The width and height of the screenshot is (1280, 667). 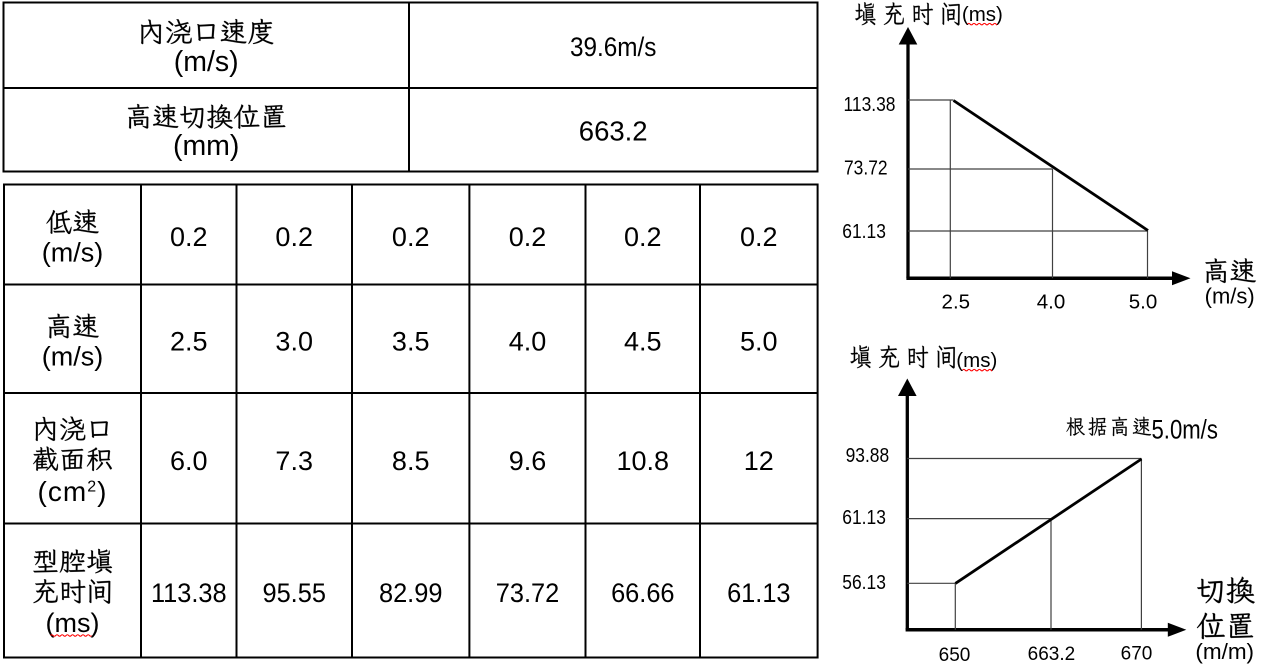 I want to click on svg-text: 9.6, so click(x=528, y=461).